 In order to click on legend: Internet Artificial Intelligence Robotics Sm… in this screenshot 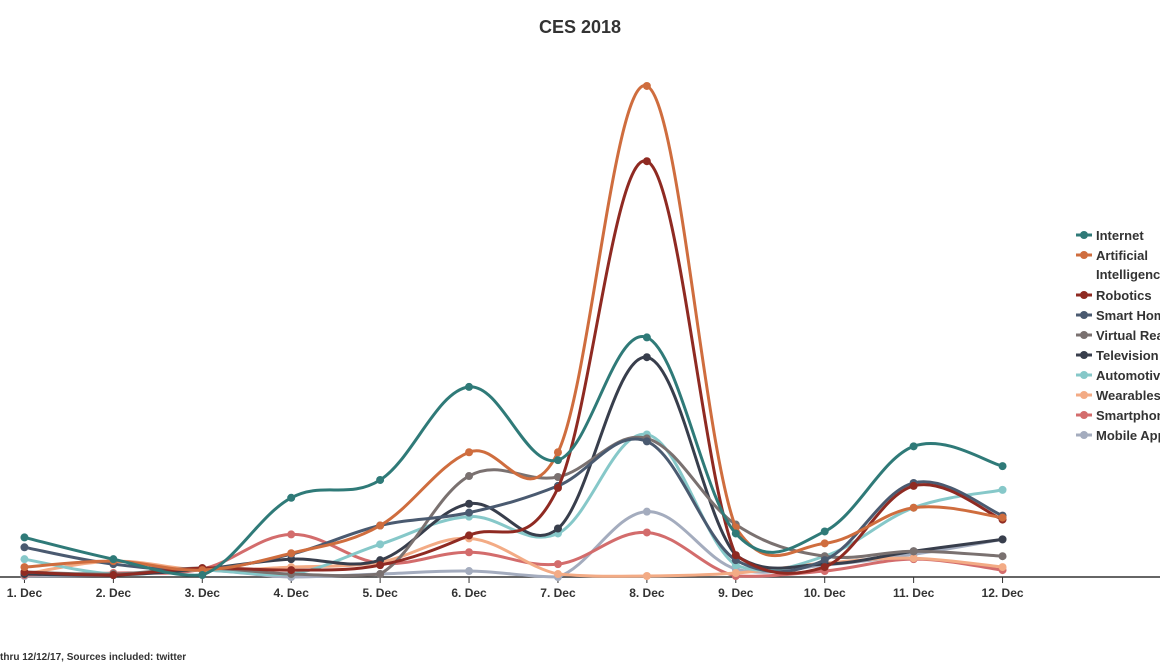, I will do `click(1118, 335)`.